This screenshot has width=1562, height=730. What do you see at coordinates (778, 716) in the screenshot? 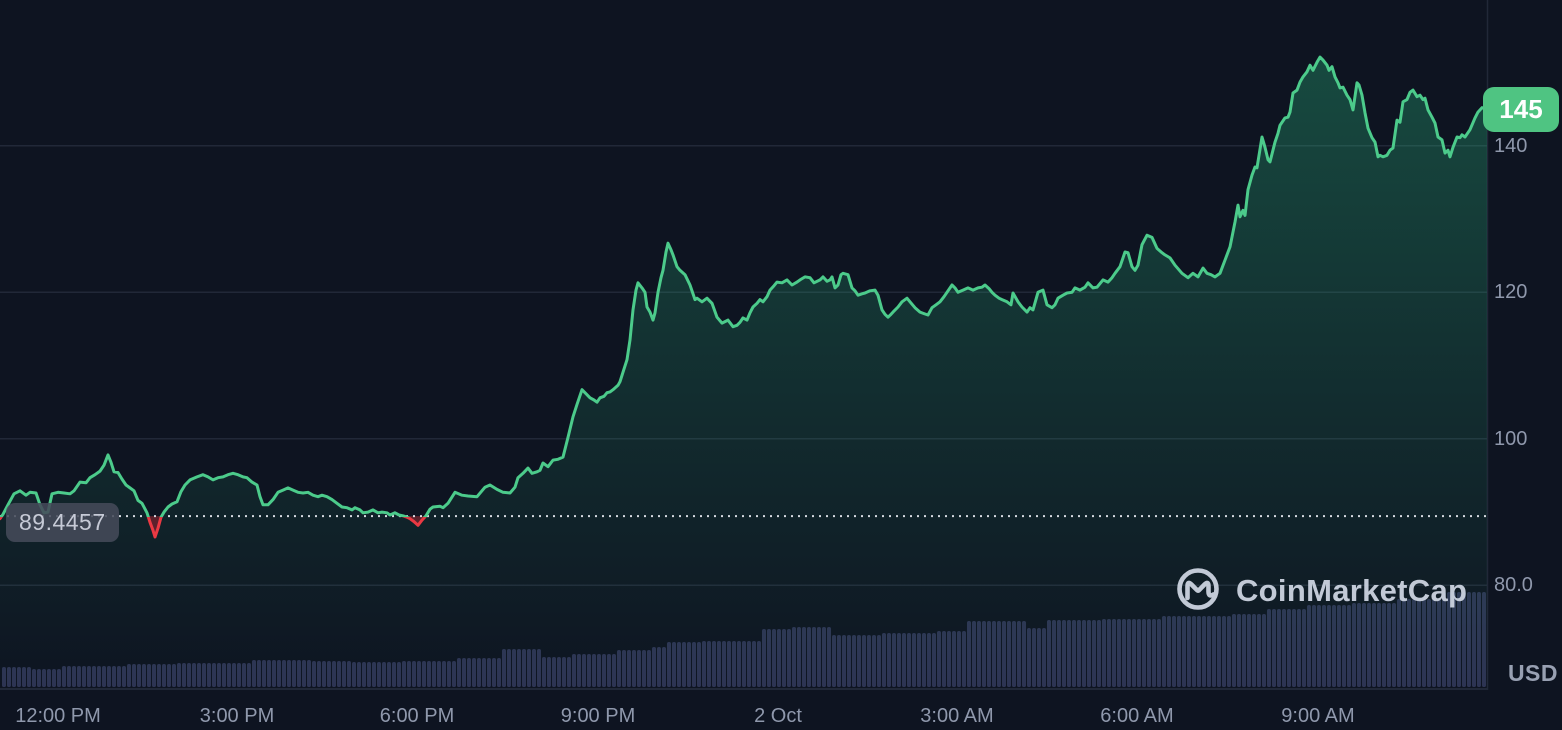
I see `x-axis-tick-label: 2 Oct` at bounding box center [778, 716].